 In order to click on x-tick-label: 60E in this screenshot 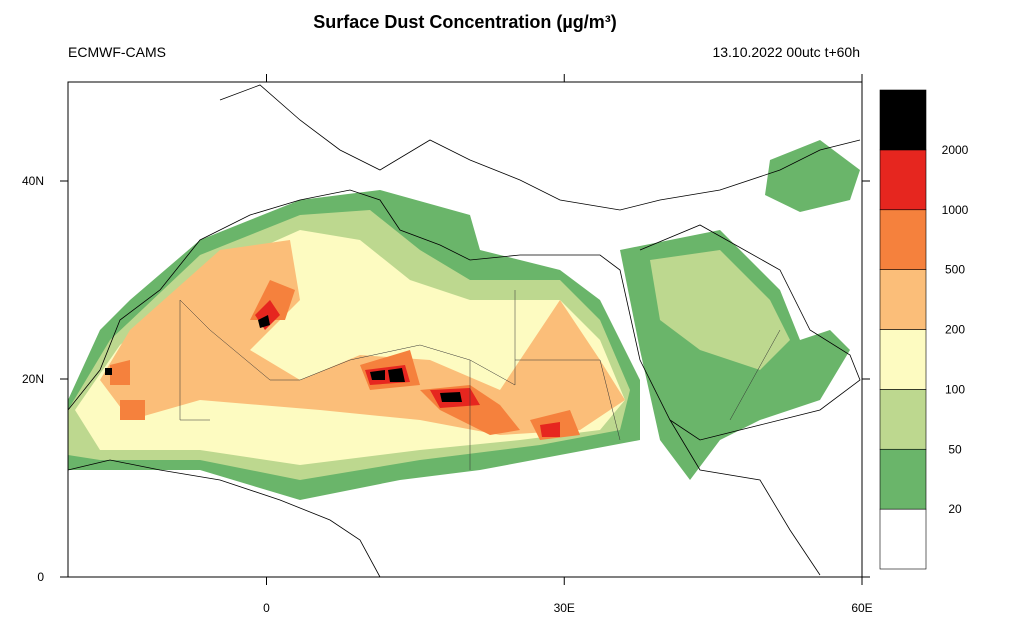, I will do `click(861, 608)`.